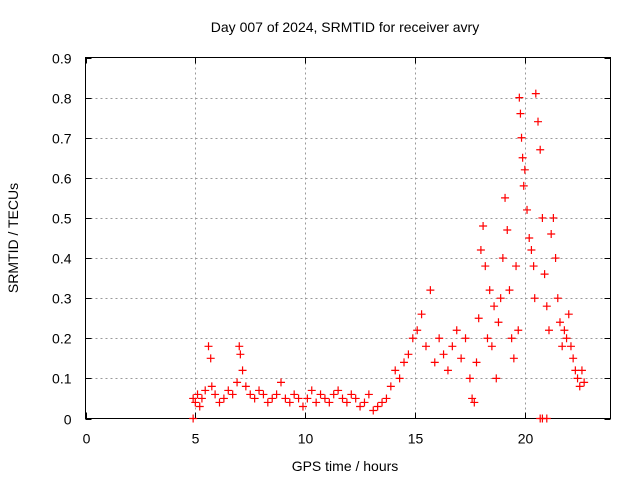 The height and width of the screenshot is (480, 640). What do you see at coordinates (306, 439) in the screenshot?
I see `x-tick-label: 10` at bounding box center [306, 439].